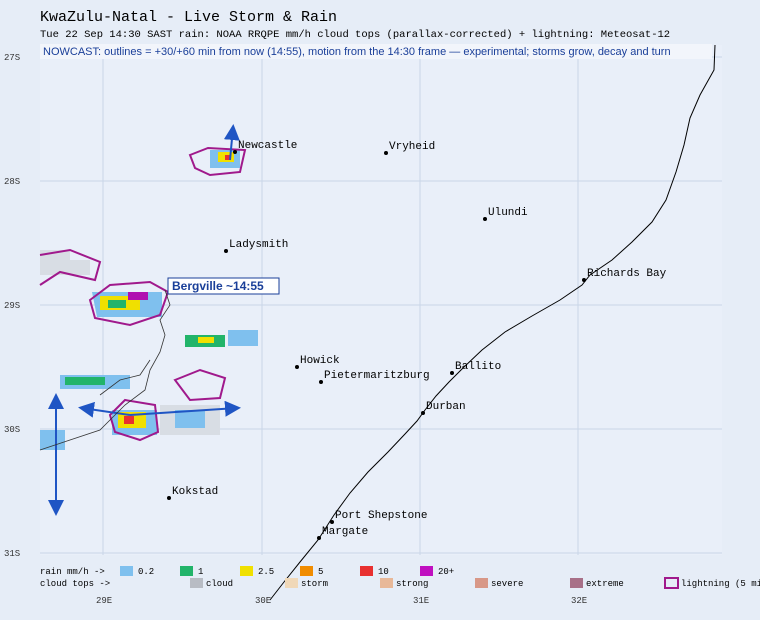 The height and width of the screenshot is (620, 760). I want to click on lon-label: 31E, so click(421, 601).